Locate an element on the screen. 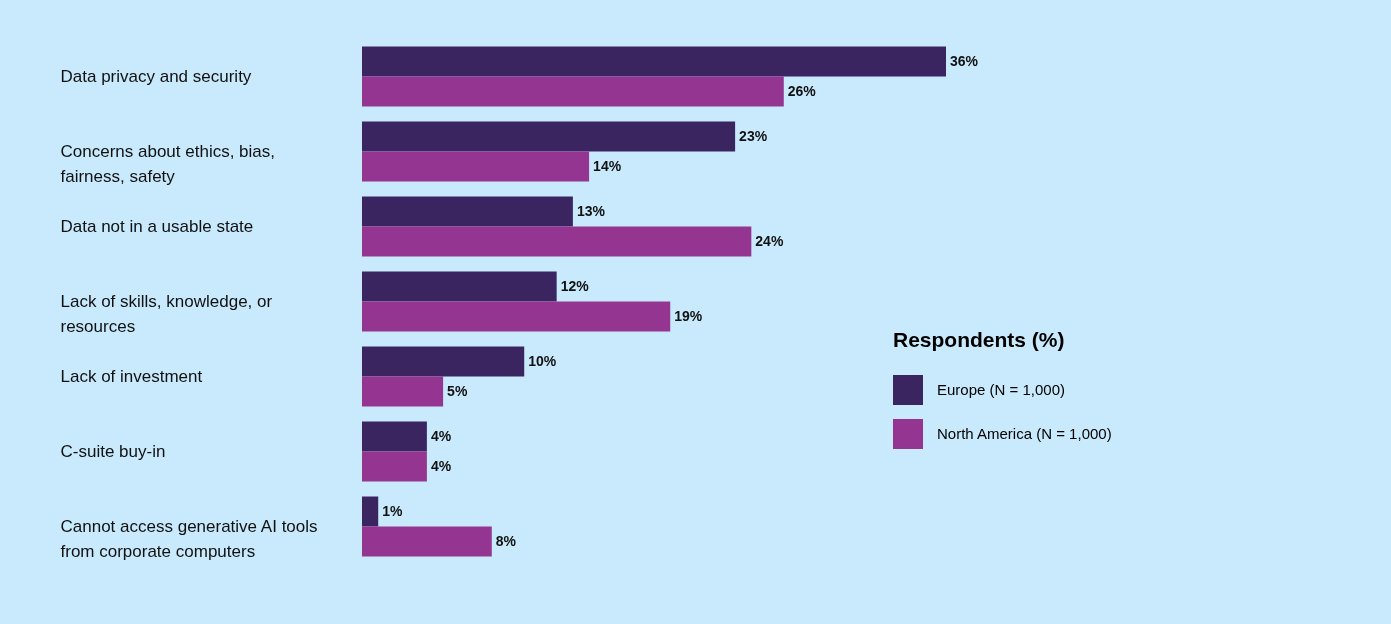 This screenshot has height=624, width=1391. data-label: 23% is located at coordinates (753, 135).